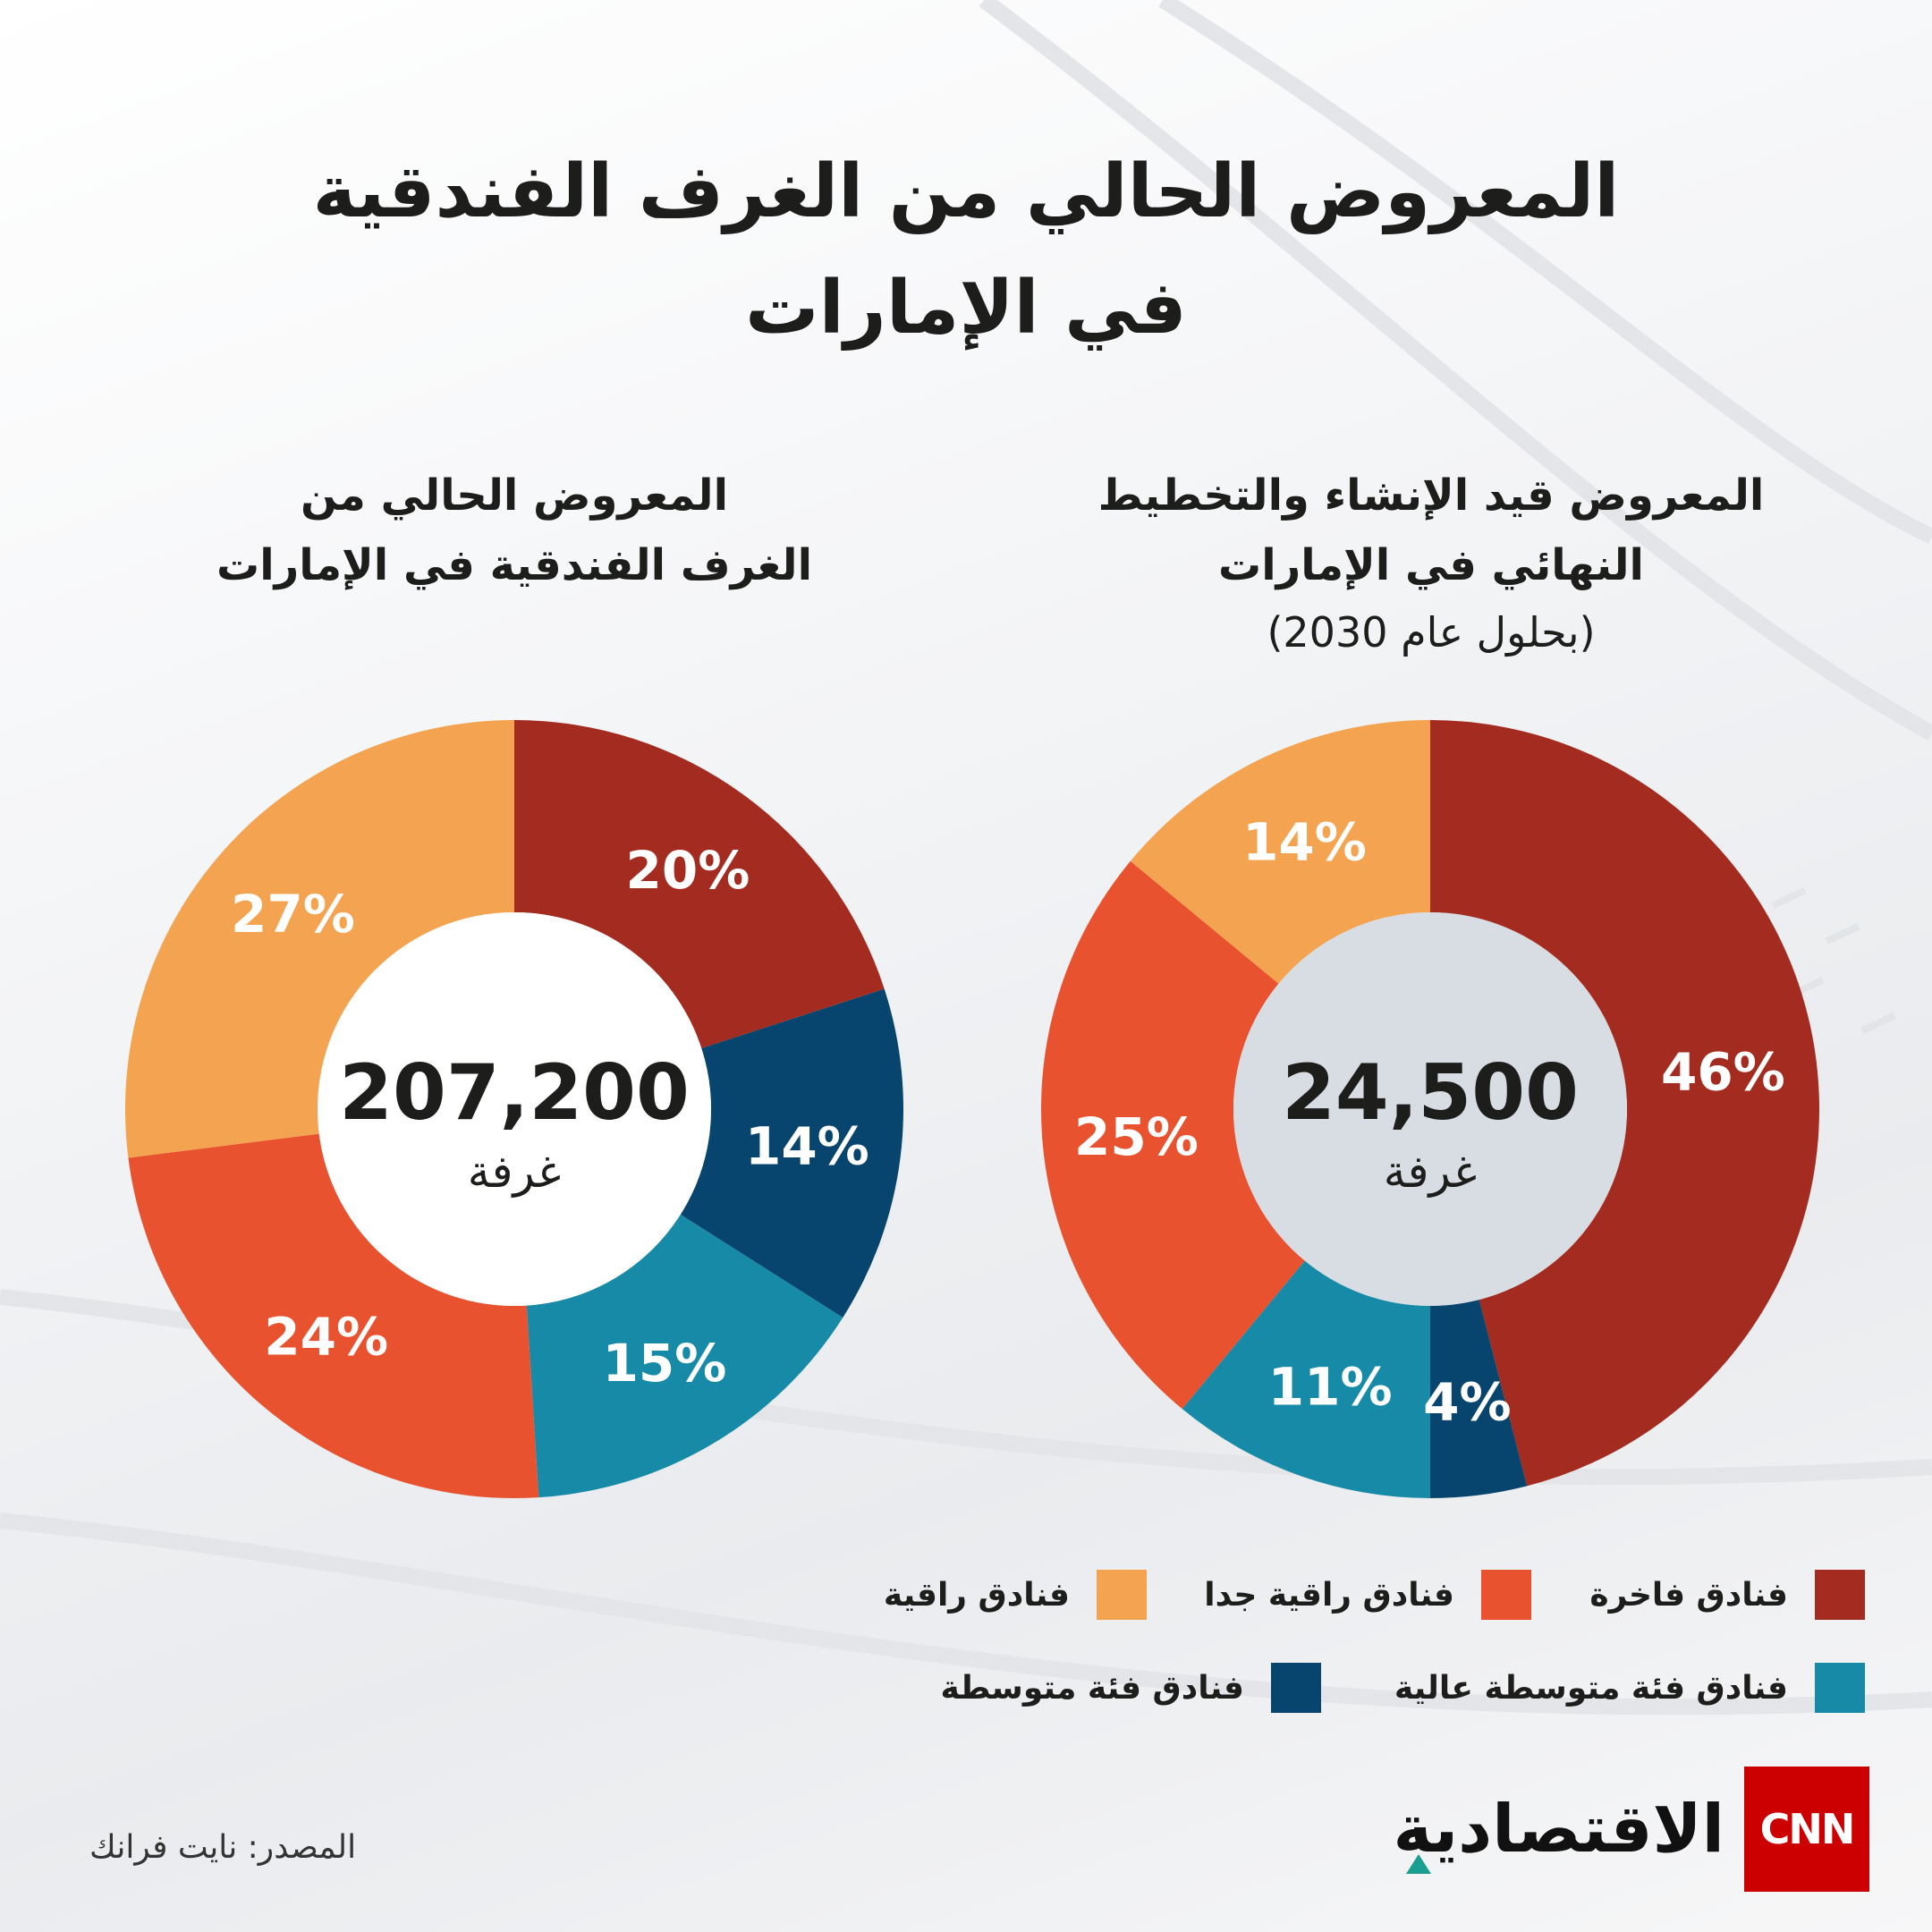 This screenshot has height=1932, width=1932. I want to click on chart-title-existing-line2: الغرف الفندقية في الإمارات, so click(514, 565).